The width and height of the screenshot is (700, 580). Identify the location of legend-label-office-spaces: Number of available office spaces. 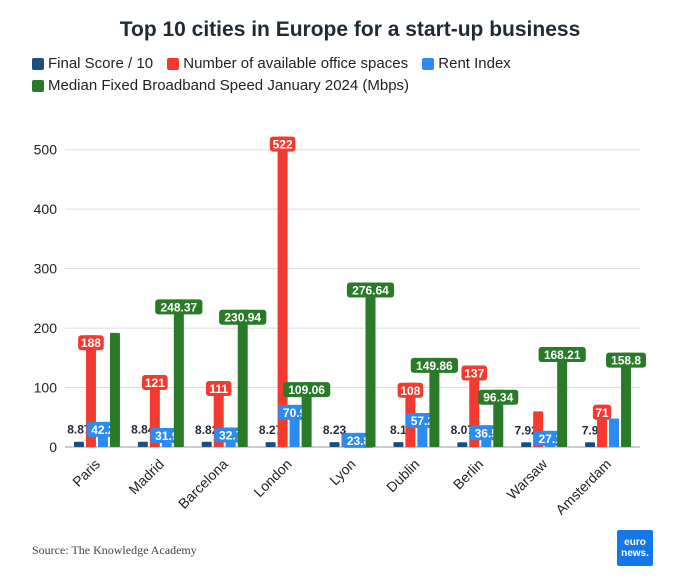
(296, 63).